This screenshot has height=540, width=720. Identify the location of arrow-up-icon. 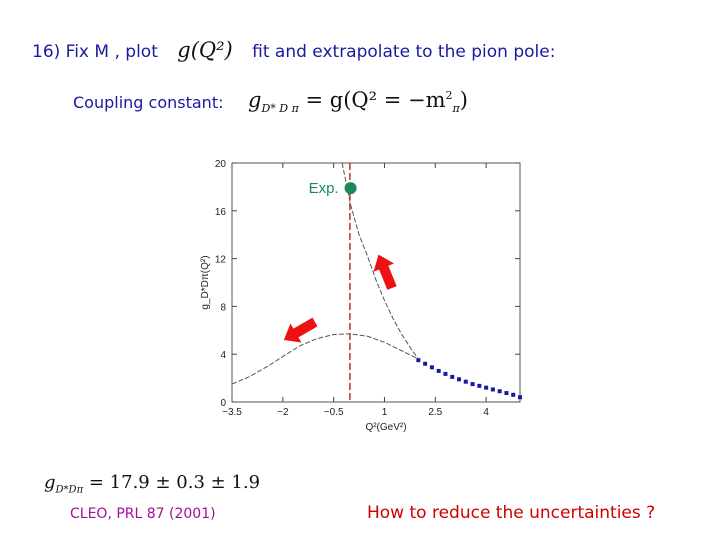
(385, 272).